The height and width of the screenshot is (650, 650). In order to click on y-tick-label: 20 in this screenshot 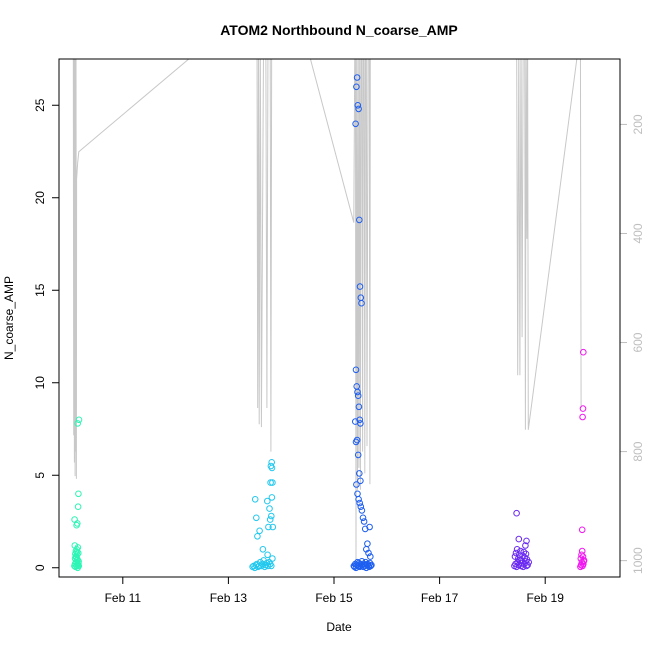, I will do `click(40, 198)`.